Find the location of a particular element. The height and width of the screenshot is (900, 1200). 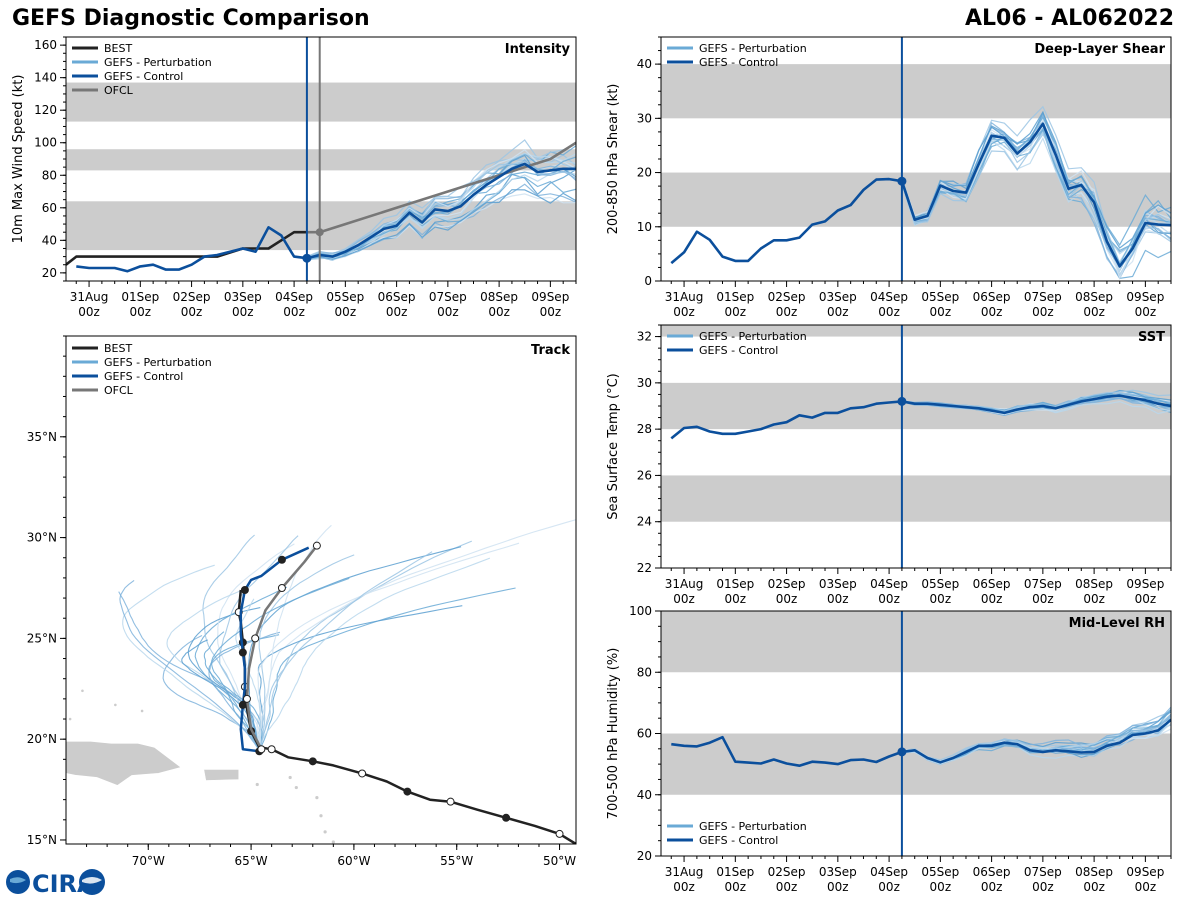

intensity-perturbation-line is located at coordinates (441, 227).